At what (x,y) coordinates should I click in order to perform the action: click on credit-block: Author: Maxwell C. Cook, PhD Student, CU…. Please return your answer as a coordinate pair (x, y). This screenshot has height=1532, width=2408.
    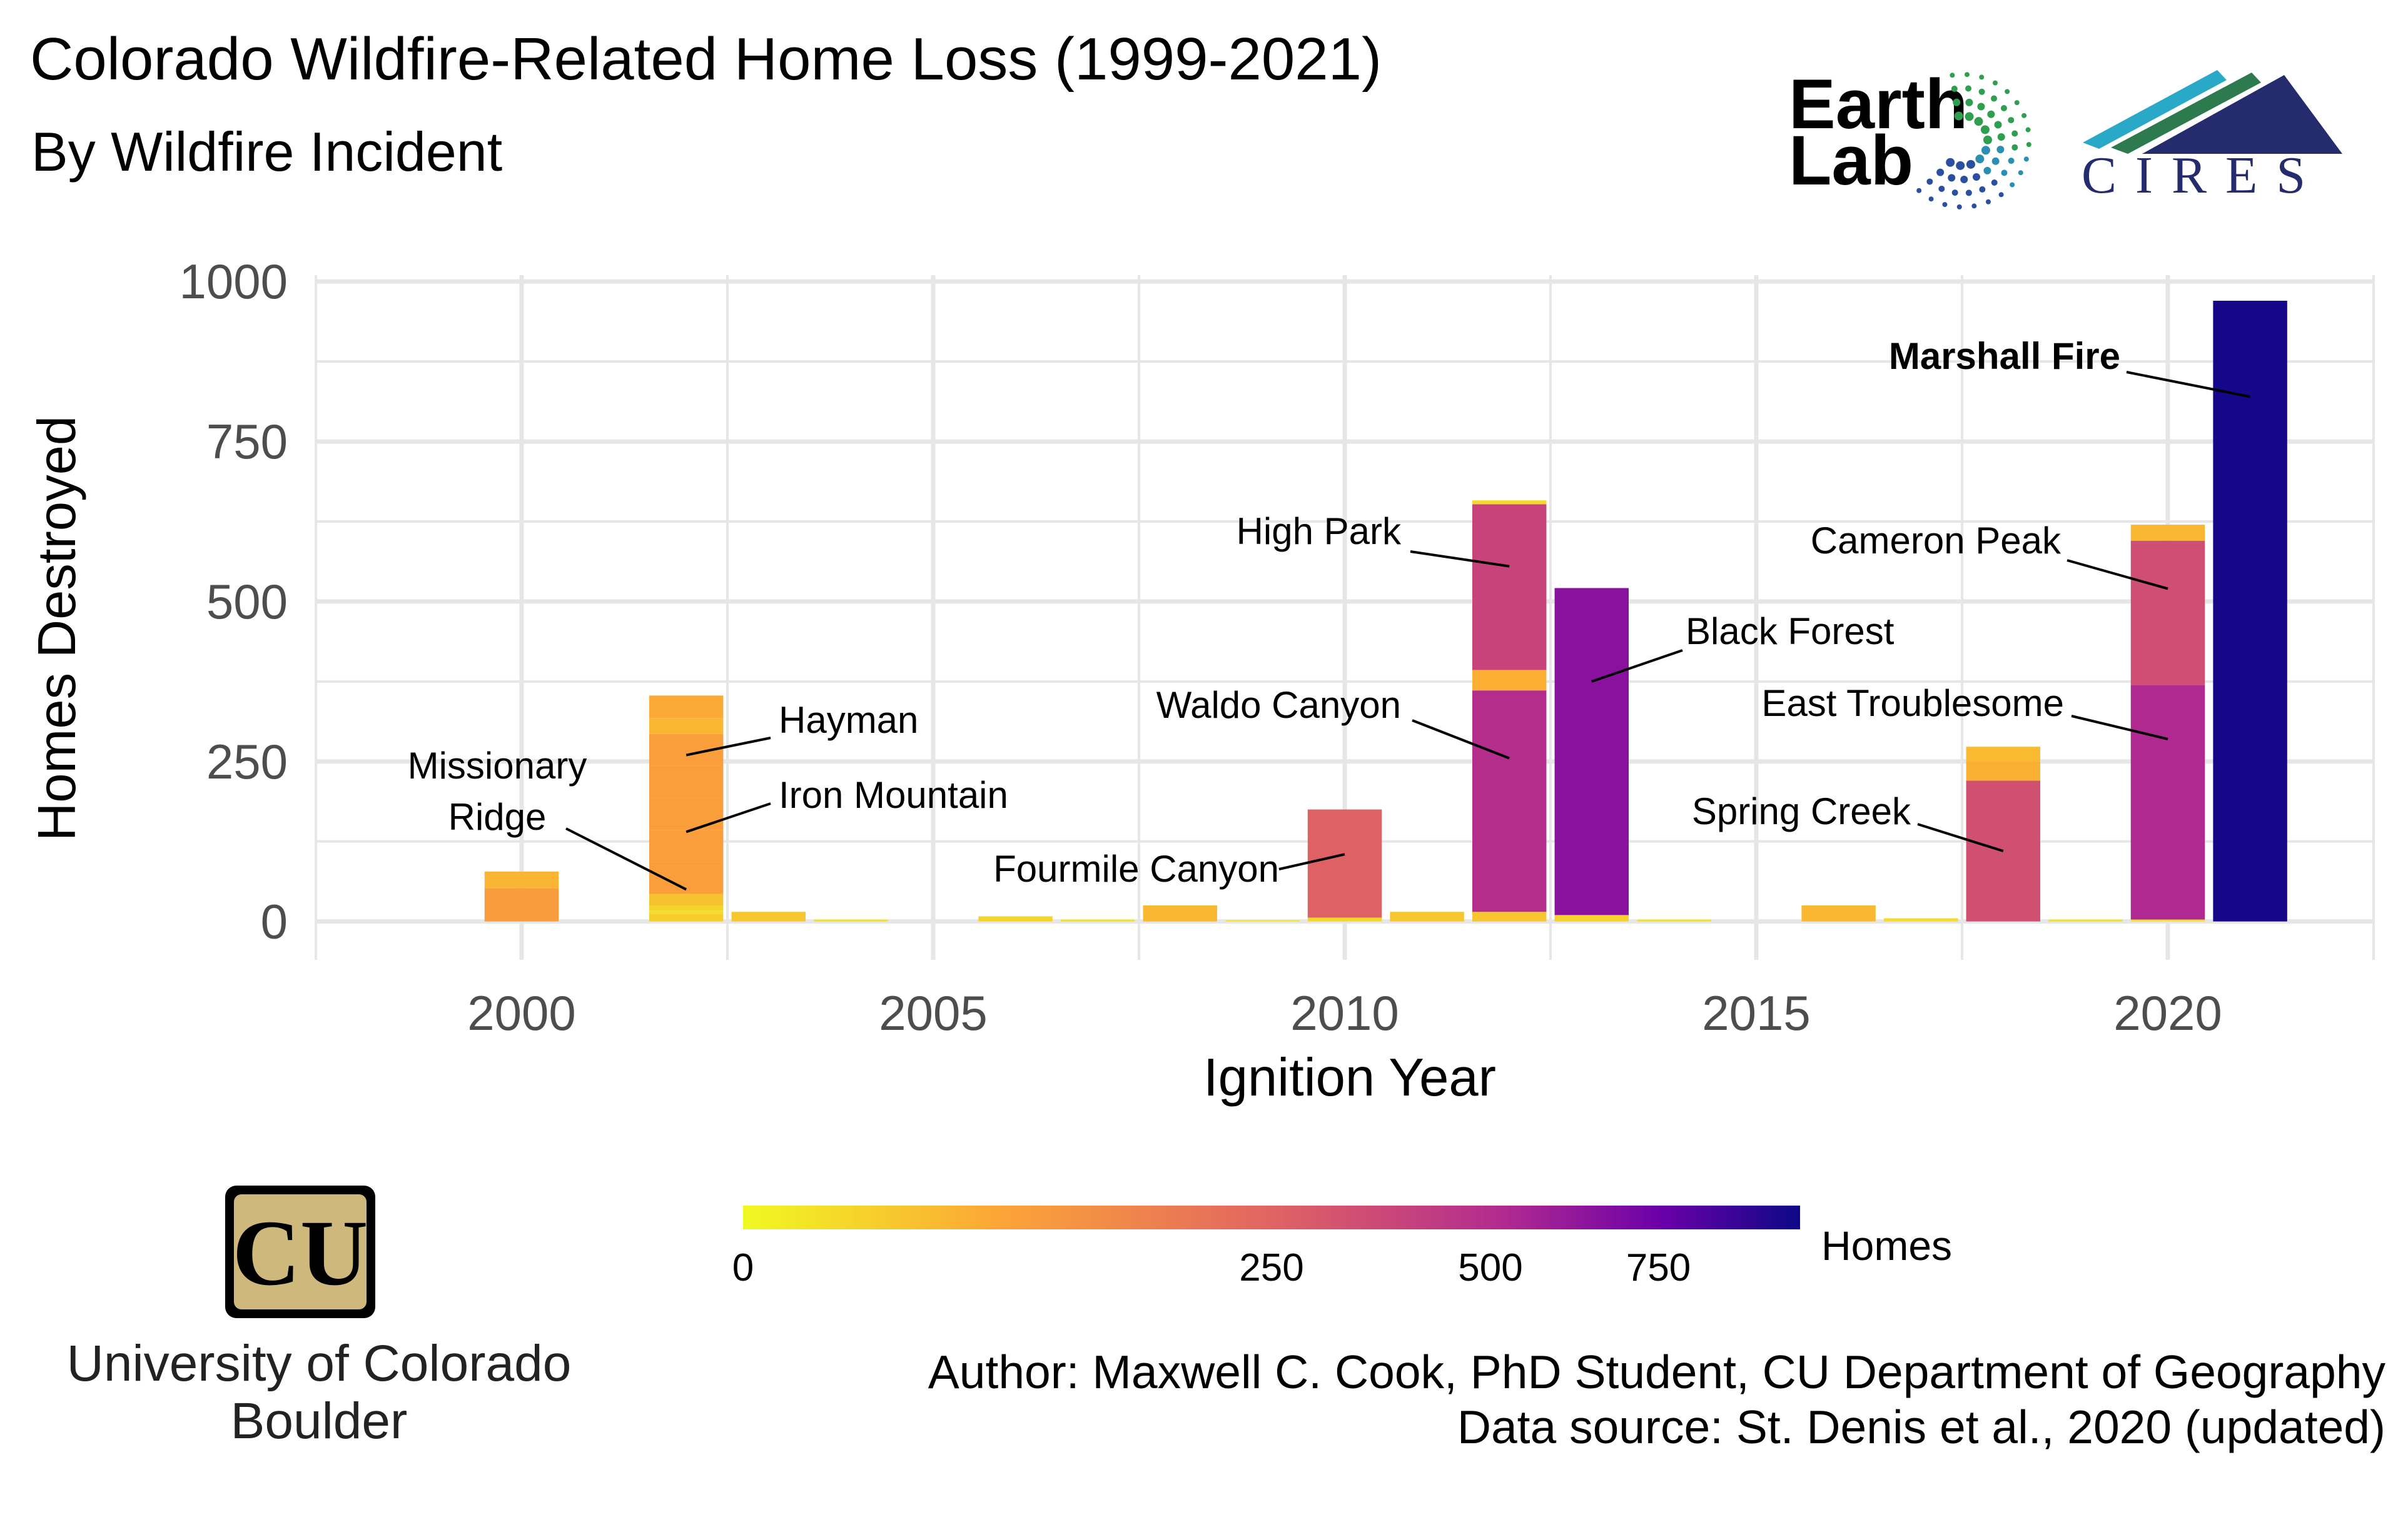
    Looking at the image, I should click on (1657, 1399).